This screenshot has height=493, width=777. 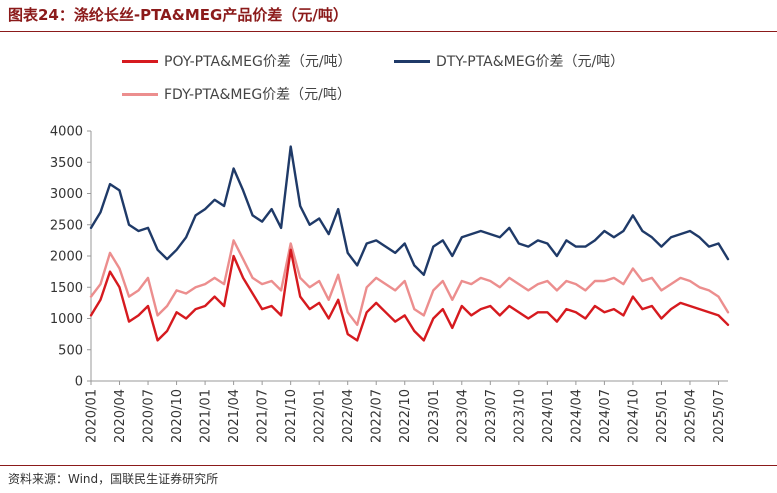 I want to click on x-tick-label: 2025/07, so click(x=719, y=416).